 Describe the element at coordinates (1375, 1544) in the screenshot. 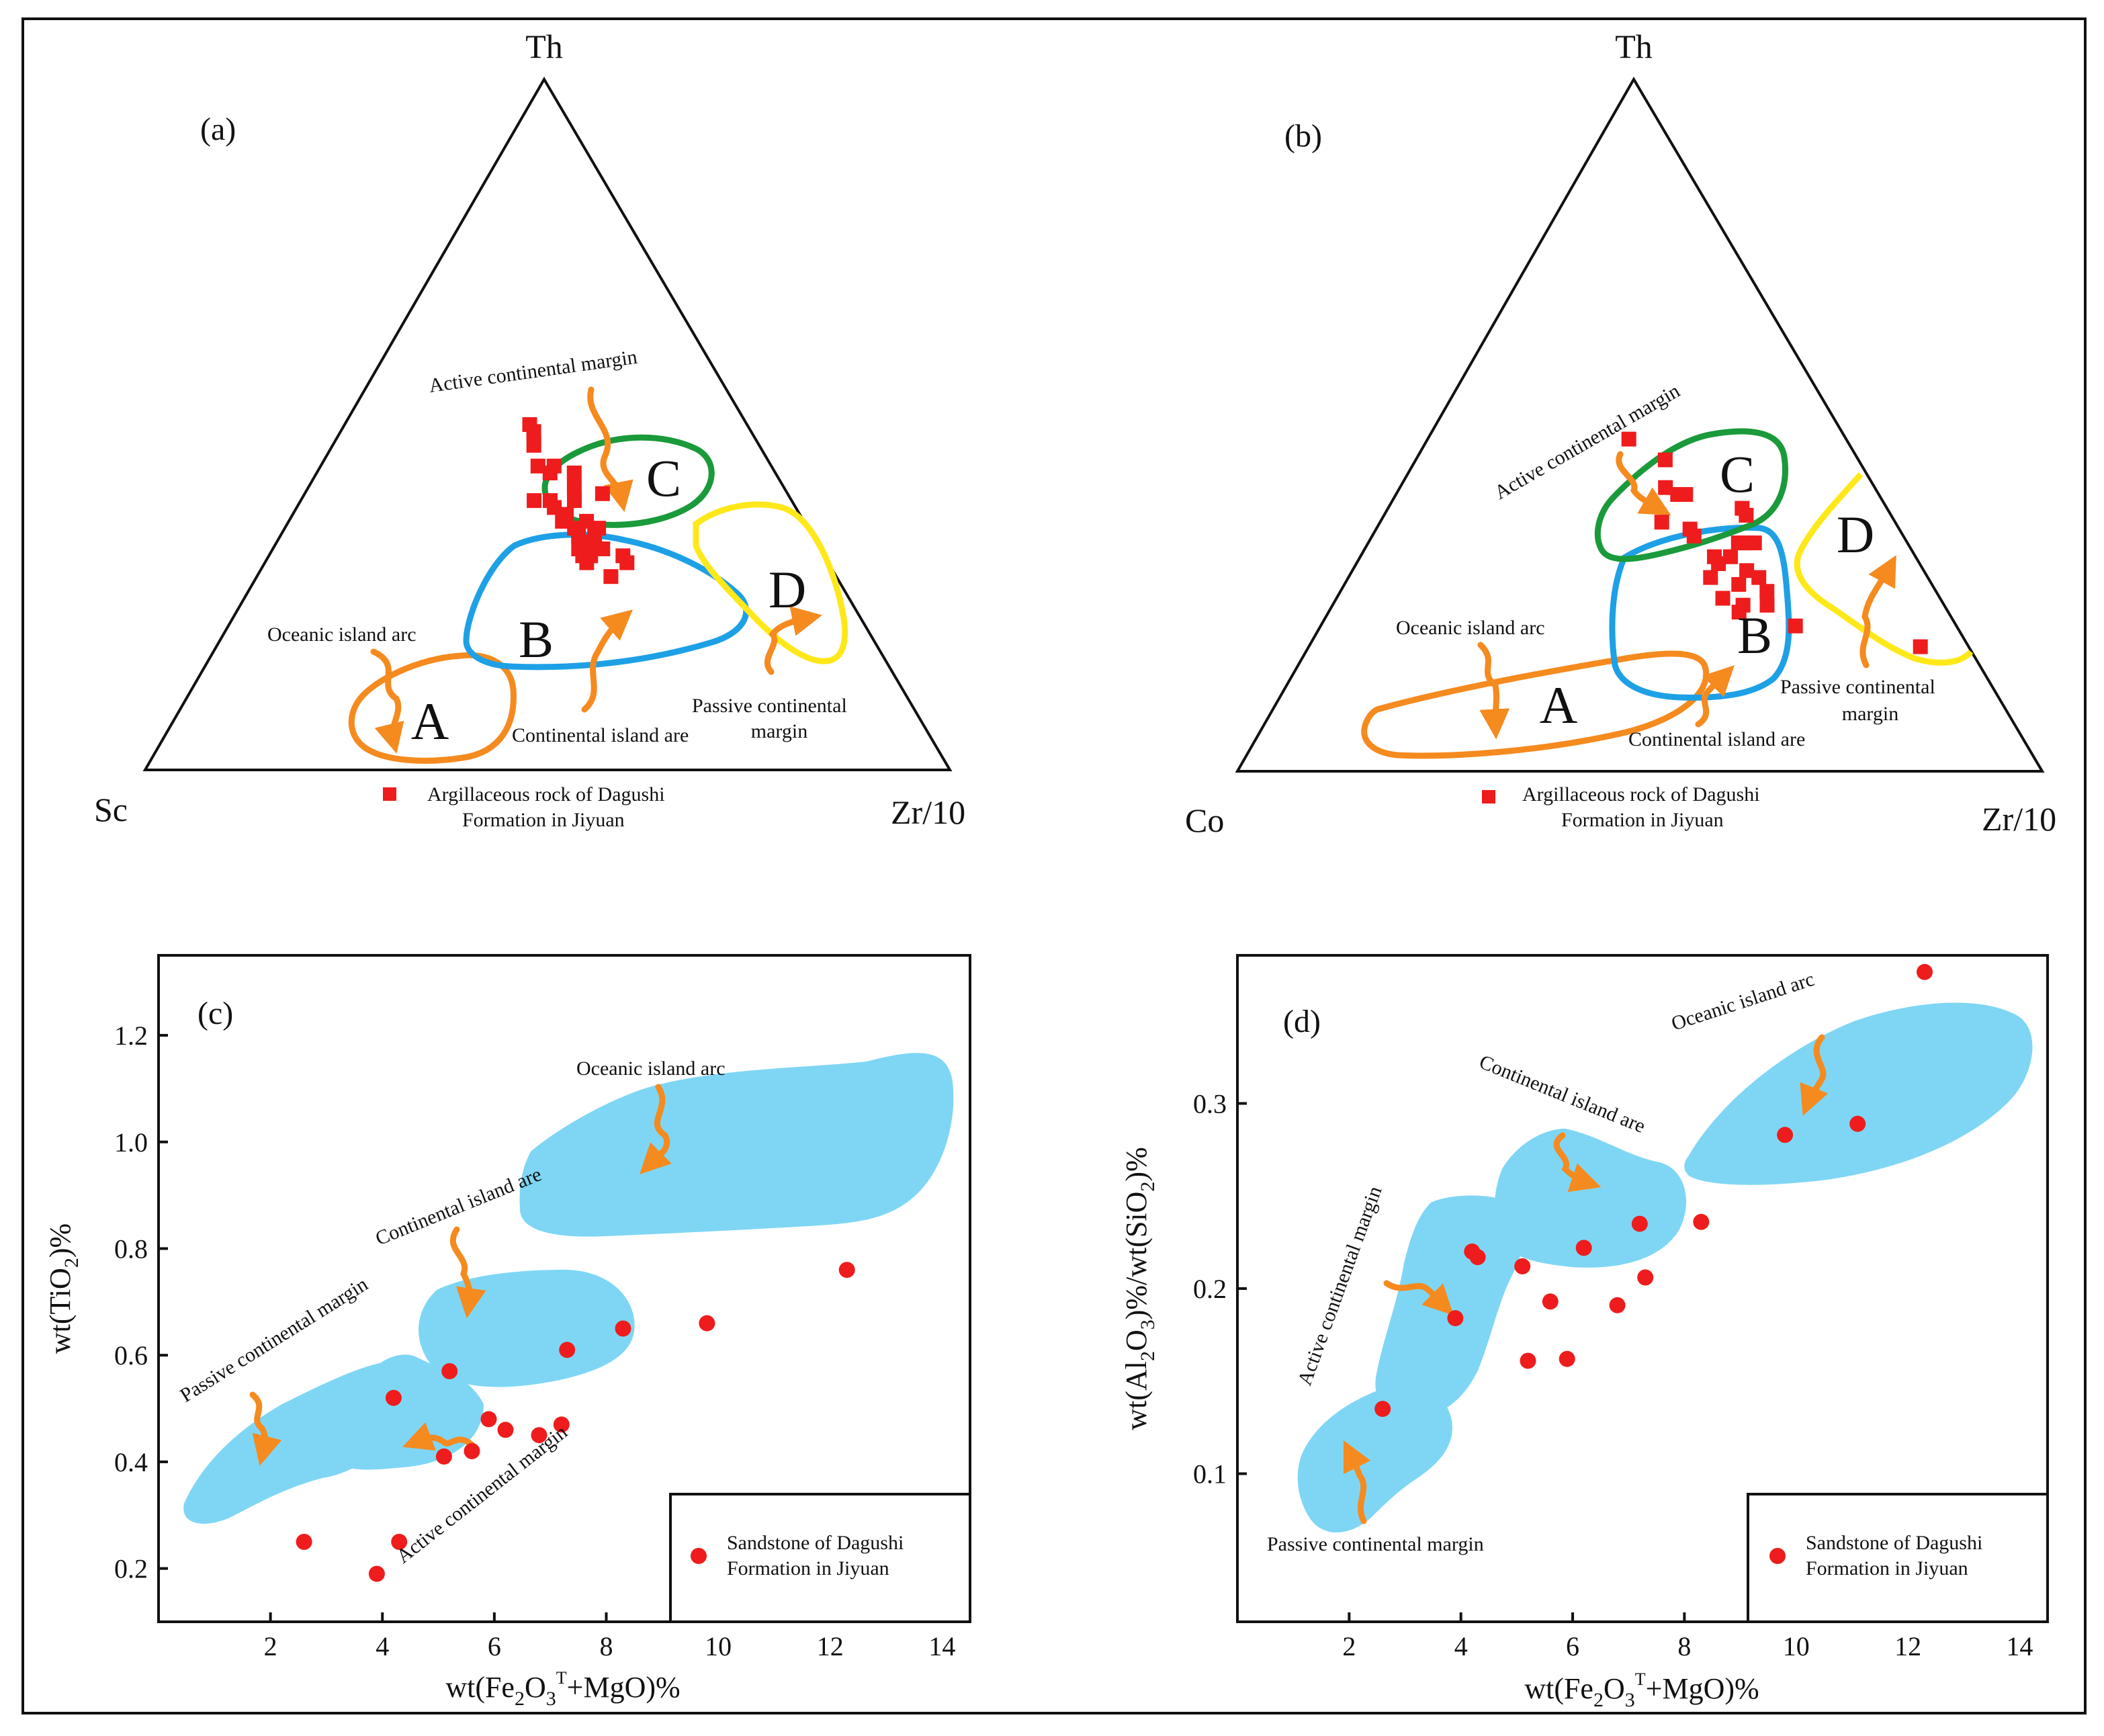

I see `label-d-passive: Passive continental margin` at that location.